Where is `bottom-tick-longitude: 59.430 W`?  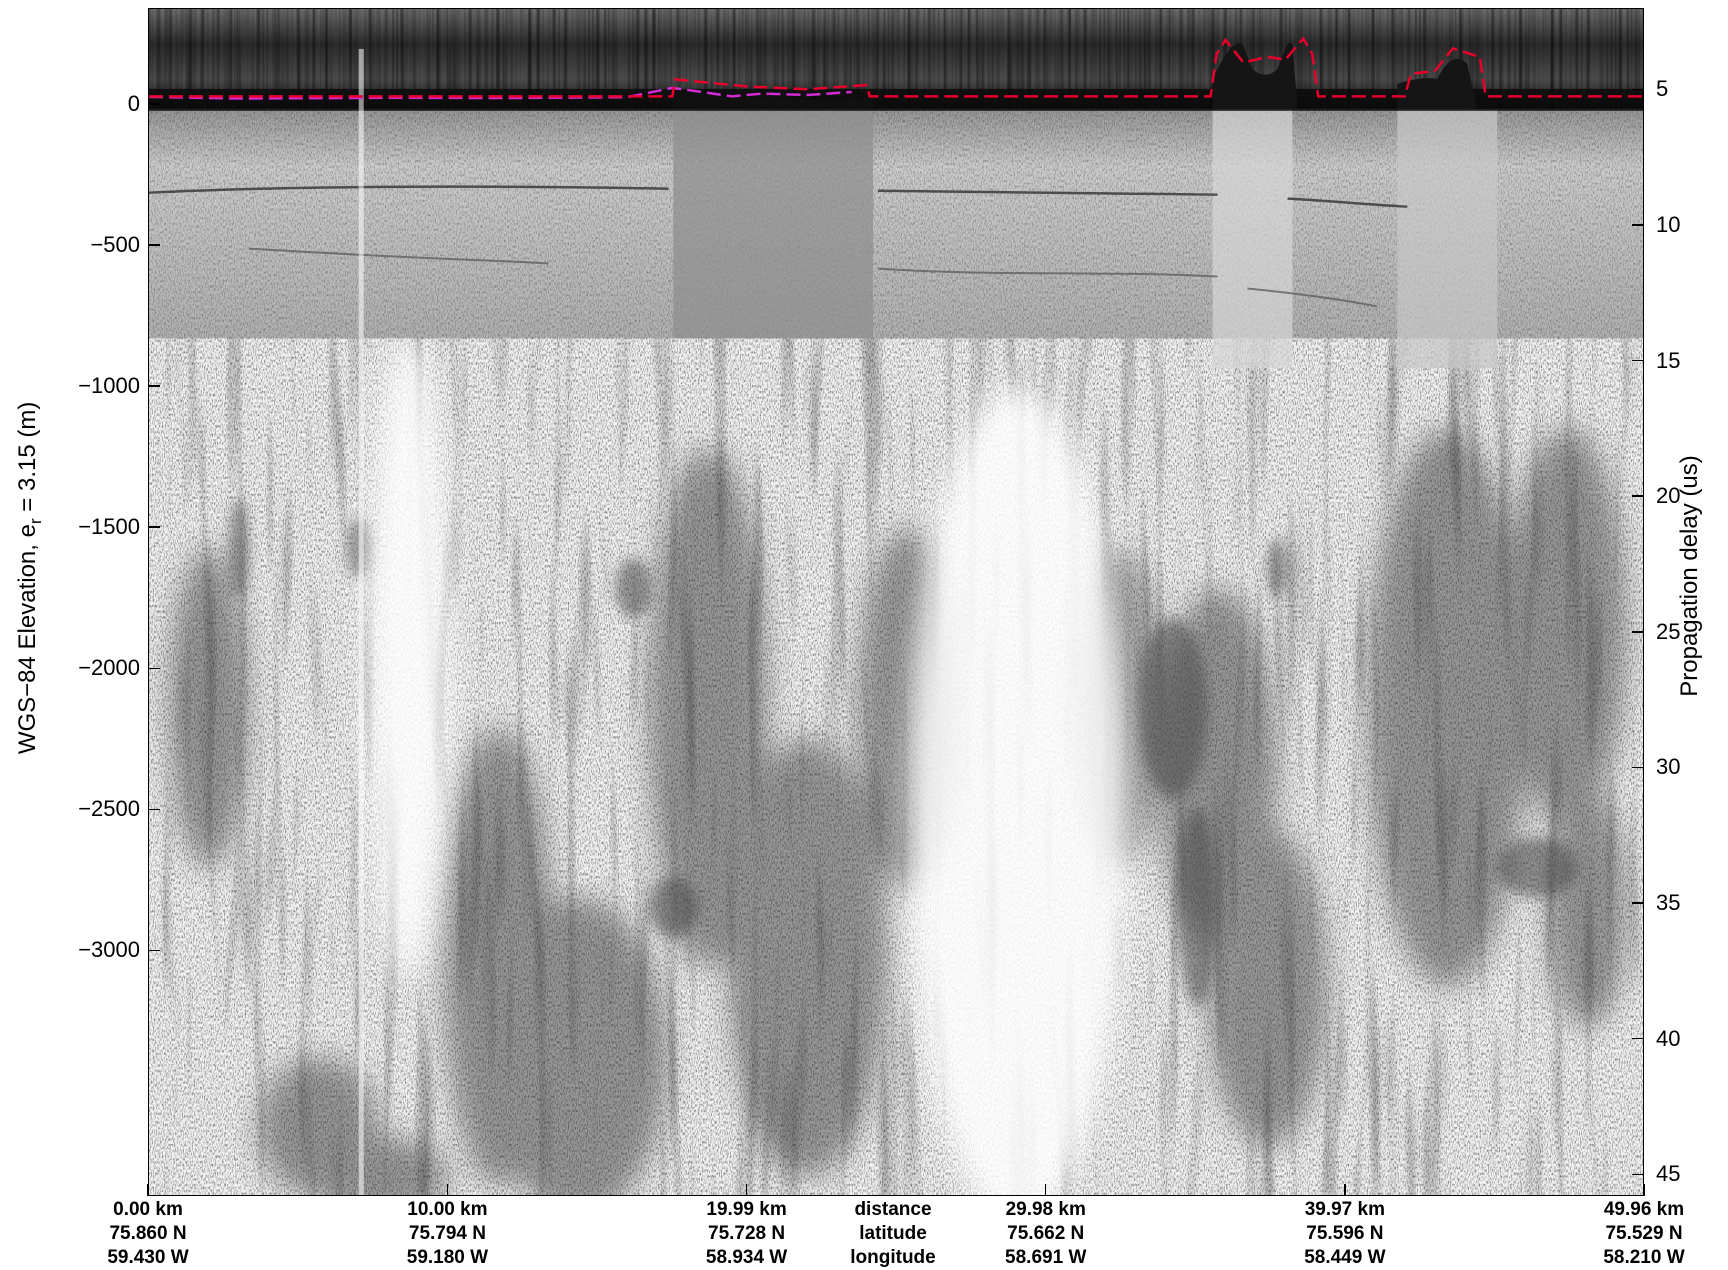 bottom-tick-longitude: 59.430 W is located at coordinates (148, 1257).